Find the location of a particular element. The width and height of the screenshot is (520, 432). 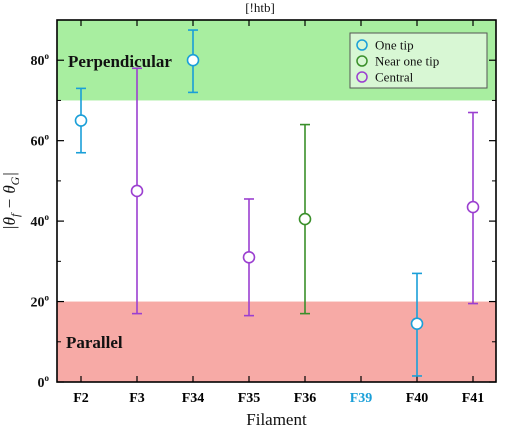

legend-box is located at coordinates (418, 60).